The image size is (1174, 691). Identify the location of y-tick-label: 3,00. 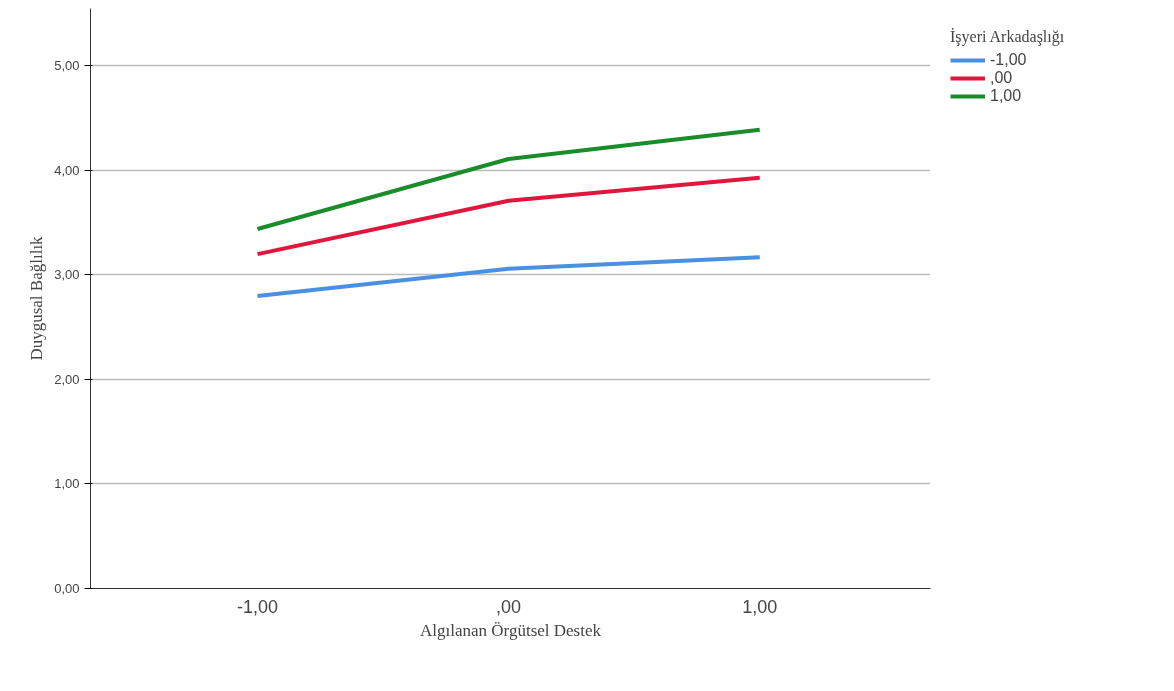
(67, 275).